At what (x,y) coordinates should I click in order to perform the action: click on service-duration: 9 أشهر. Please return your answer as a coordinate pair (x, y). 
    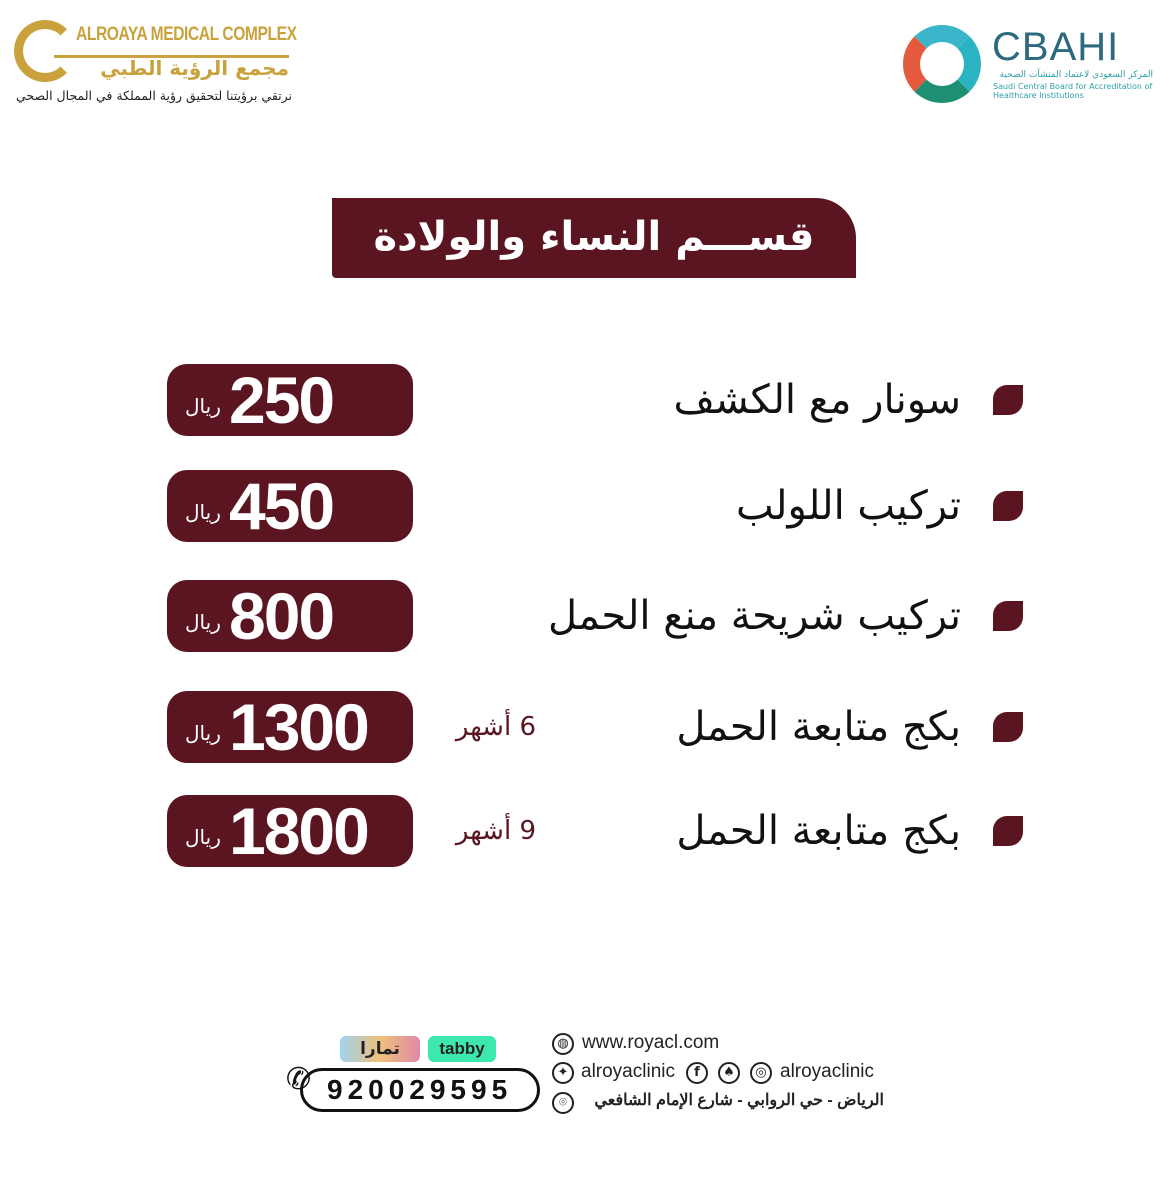
    Looking at the image, I should click on (495, 831).